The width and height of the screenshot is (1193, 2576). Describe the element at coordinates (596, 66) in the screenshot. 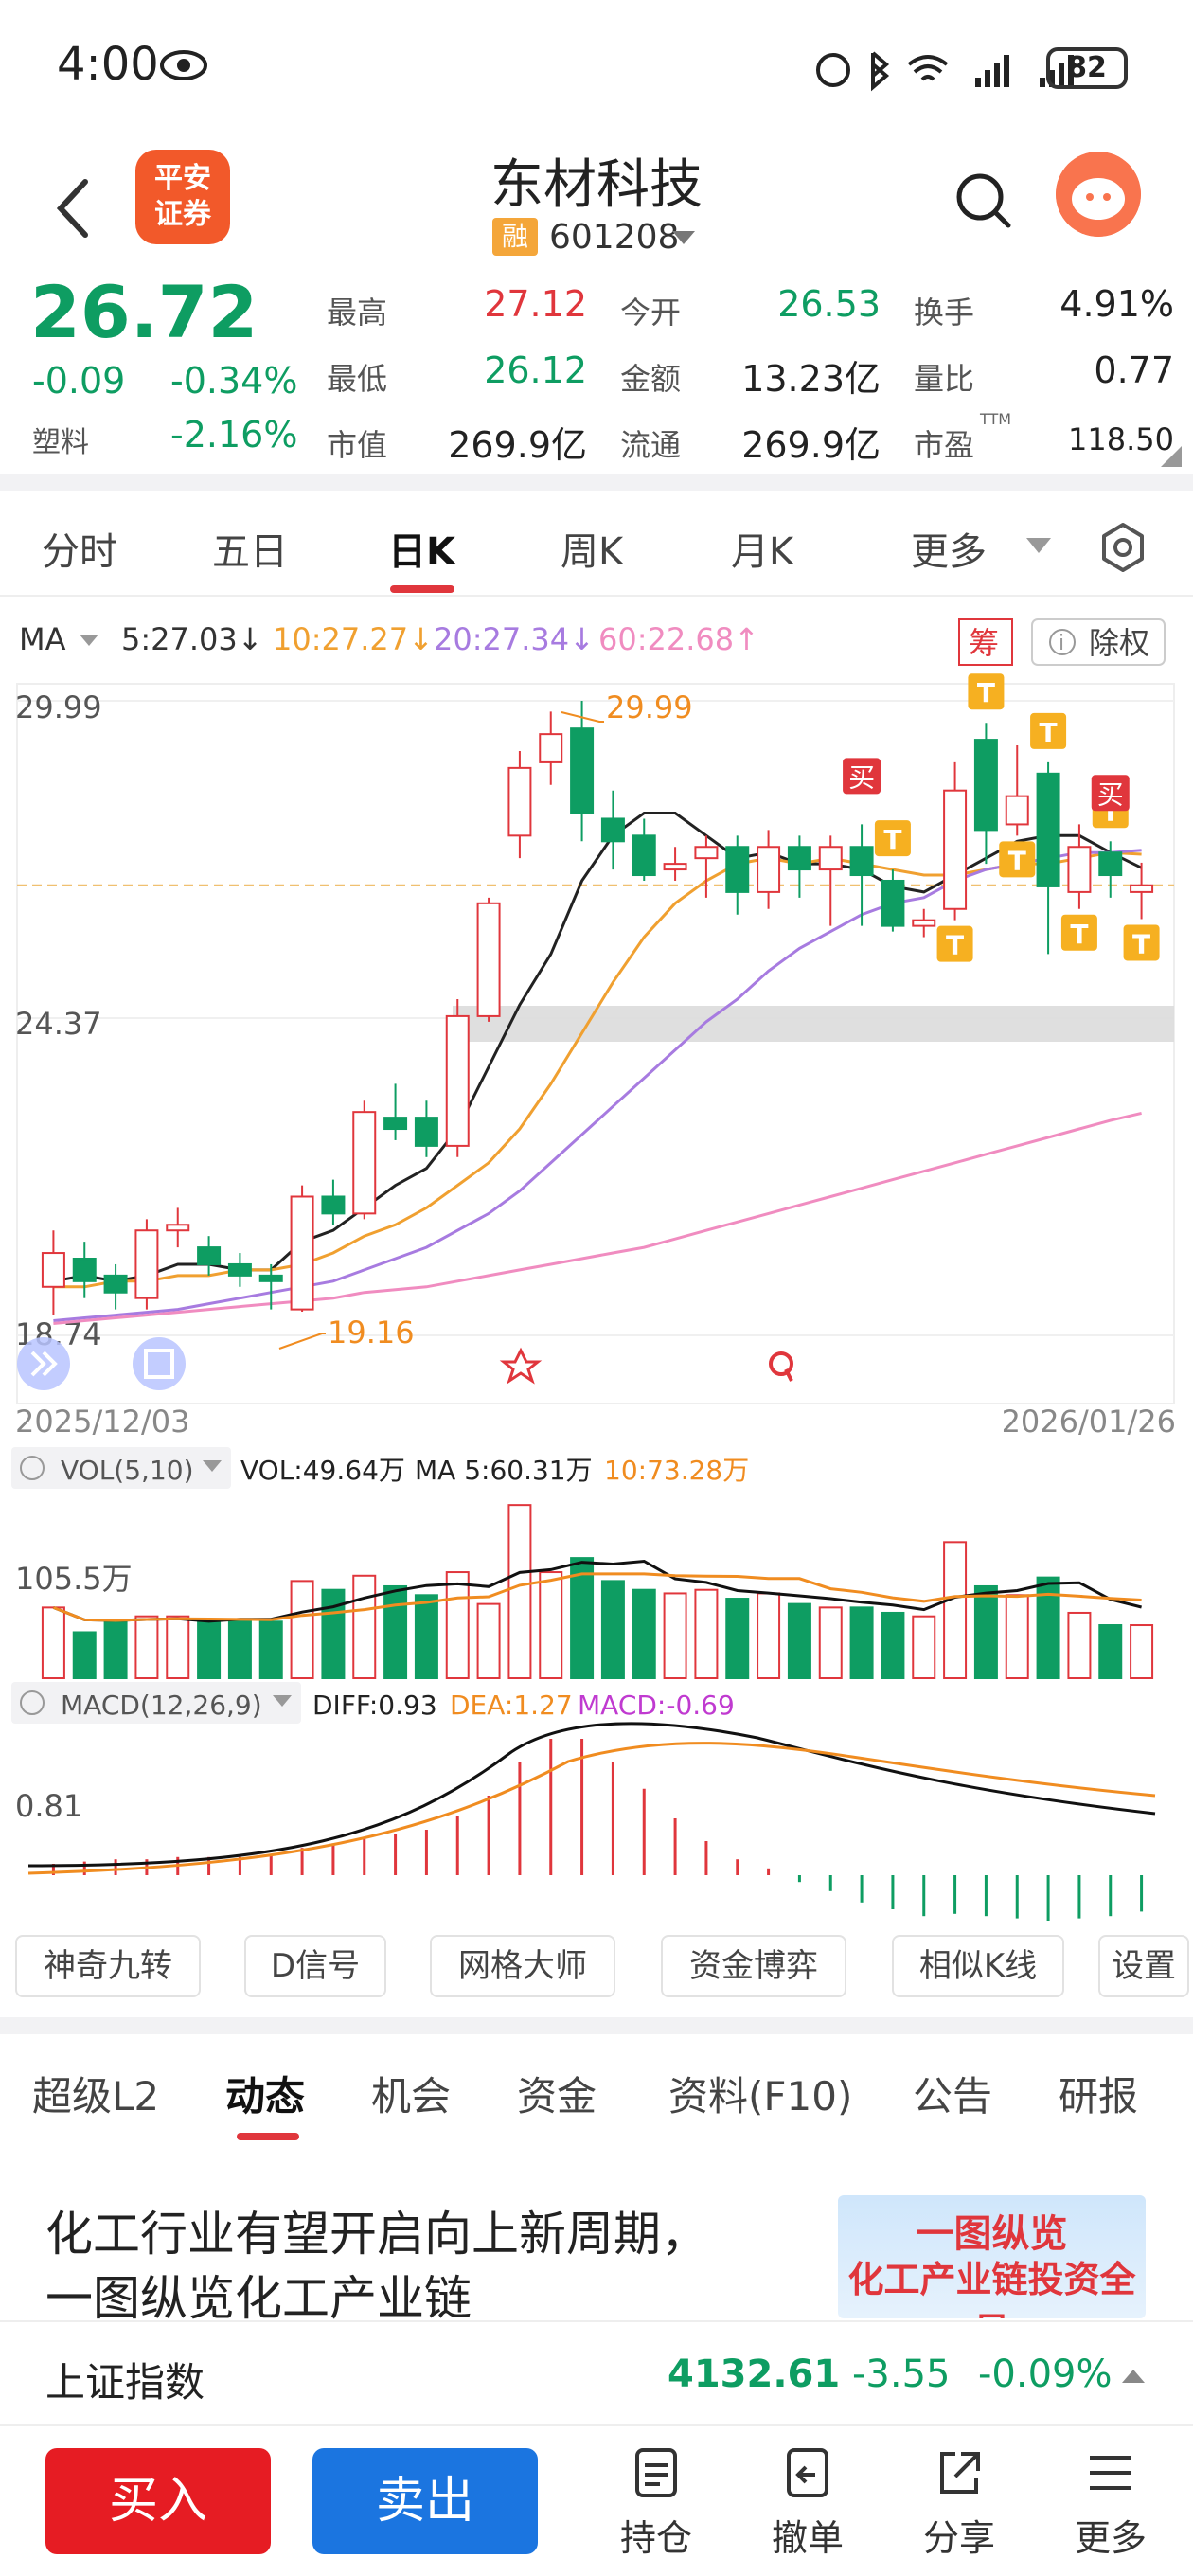

I see `status-bar: 4:00 82` at that location.